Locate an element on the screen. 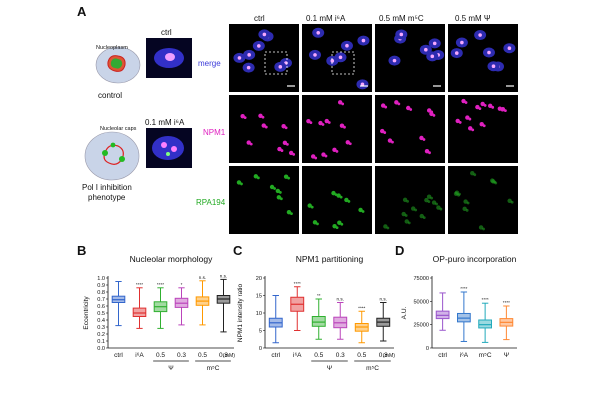  cartoon-caption-pol1: Pol I inhibition is located at coordinates (107, 187).